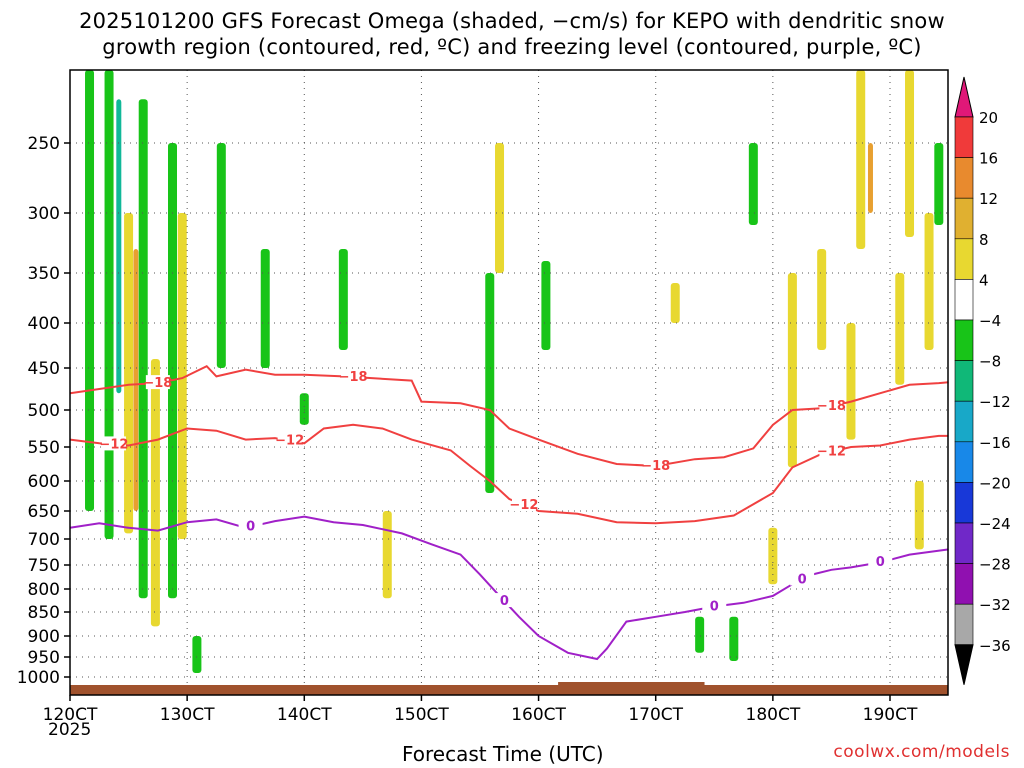 The width and height of the screenshot is (1024, 768). What do you see at coordinates (44, 144) in the screenshot?
I see `y-tick-label: 250` at bounding box center [44, 144].